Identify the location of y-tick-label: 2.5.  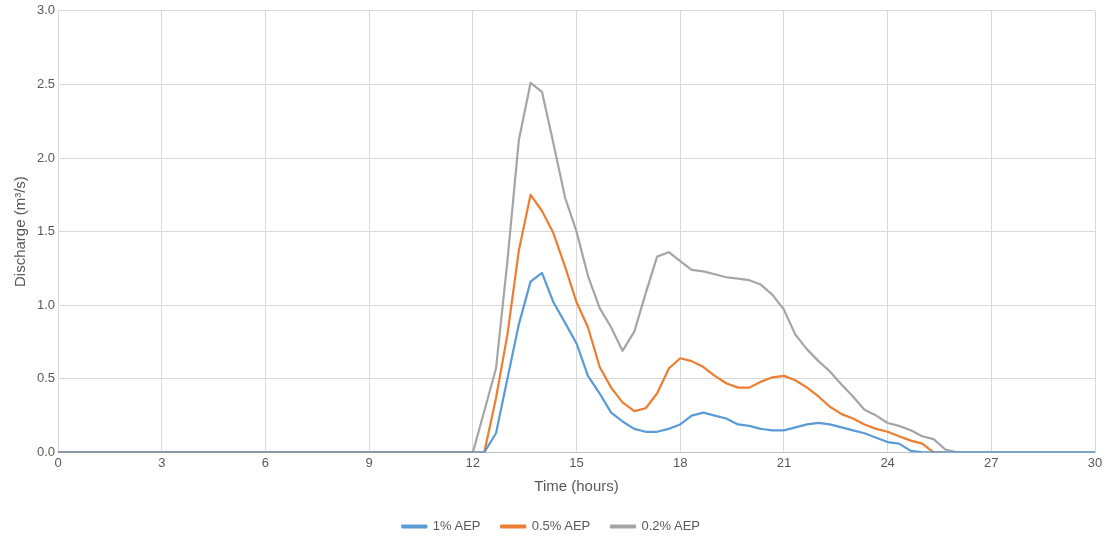
(46, 83).